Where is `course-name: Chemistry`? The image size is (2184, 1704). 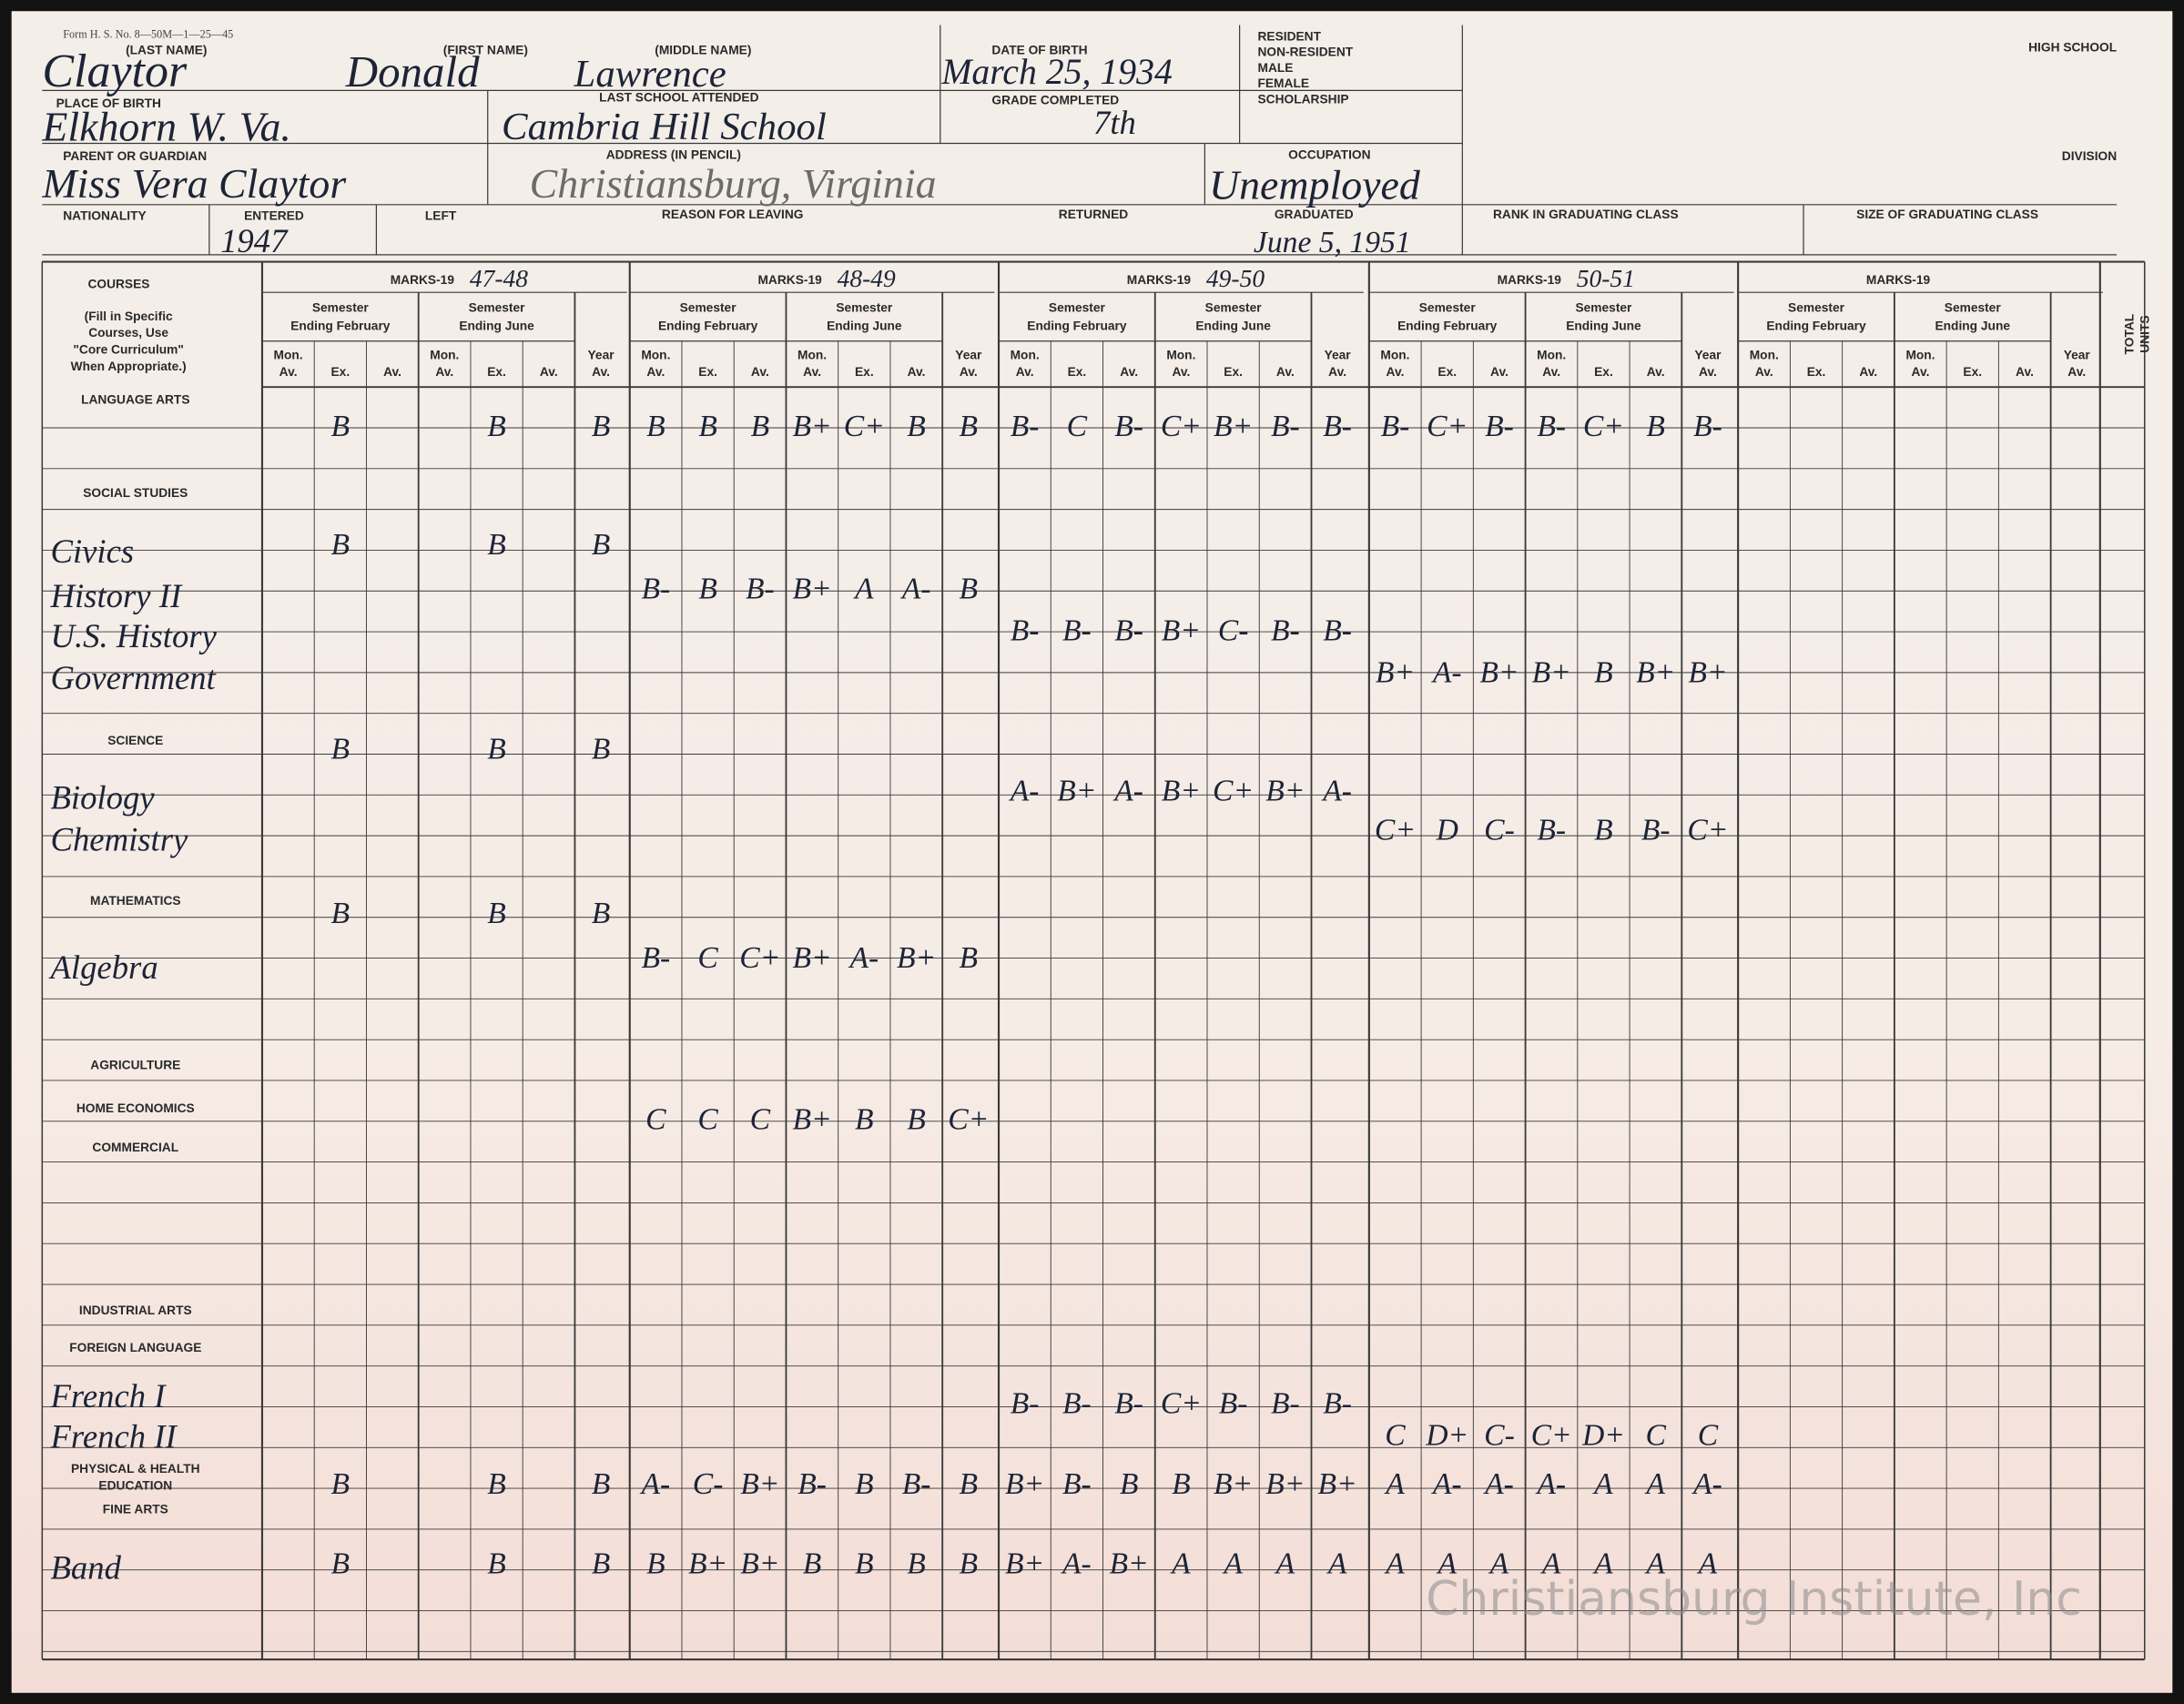 course-name: Chemistry is located at coordinates (120, 839).